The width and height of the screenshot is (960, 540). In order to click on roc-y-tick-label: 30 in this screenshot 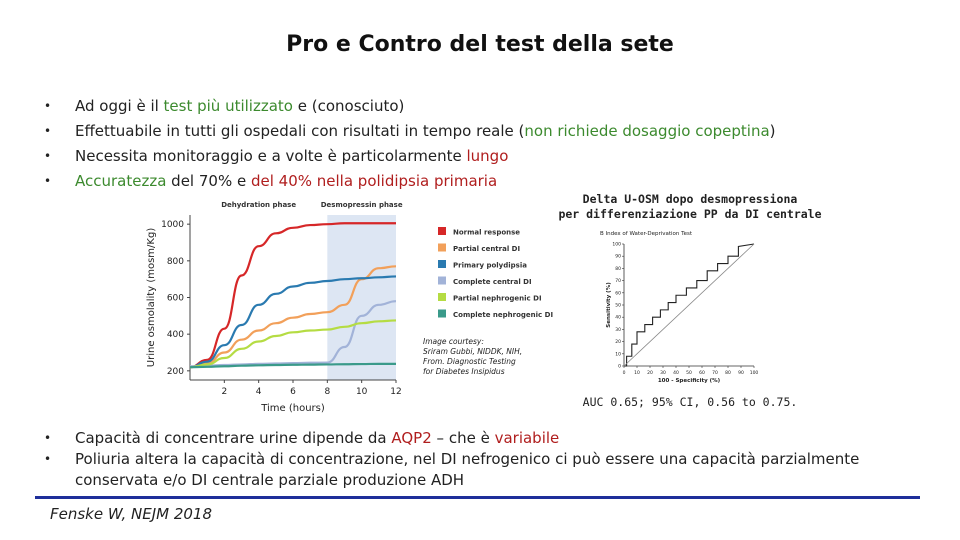, I will do `click(618, 330)`.